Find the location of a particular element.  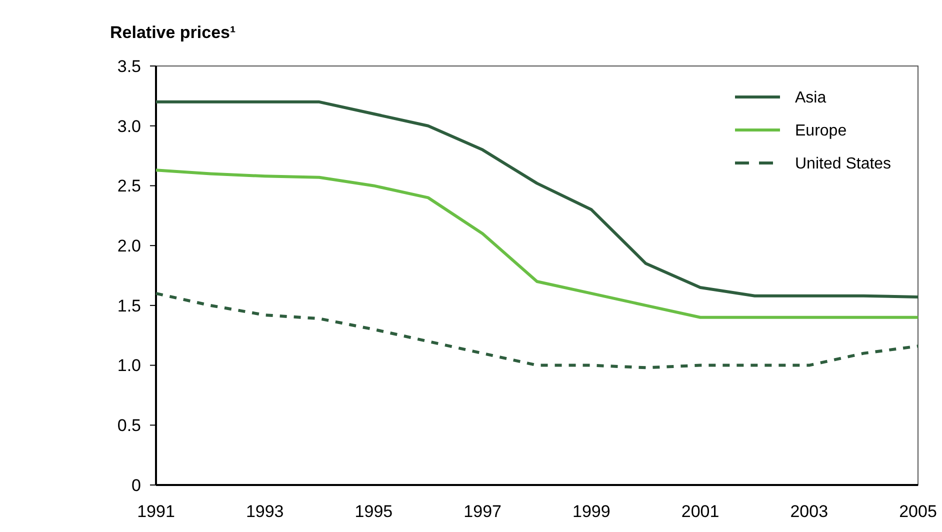

legend-label: Europe is located at coordinates (821, 131).